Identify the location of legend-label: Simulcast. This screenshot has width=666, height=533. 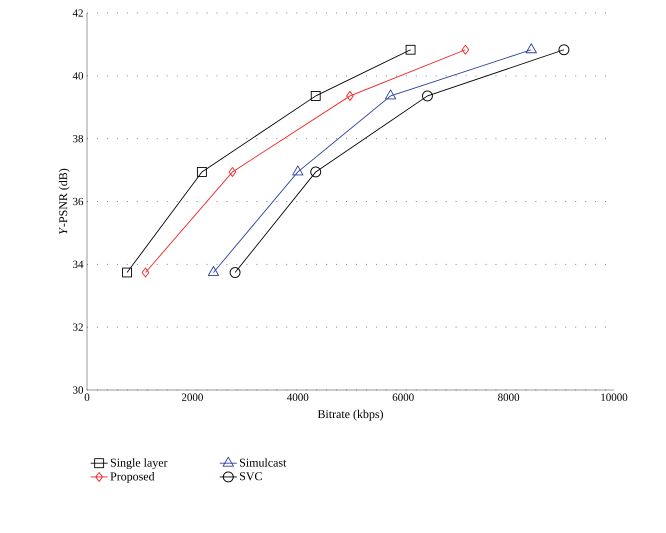
(263, 462).